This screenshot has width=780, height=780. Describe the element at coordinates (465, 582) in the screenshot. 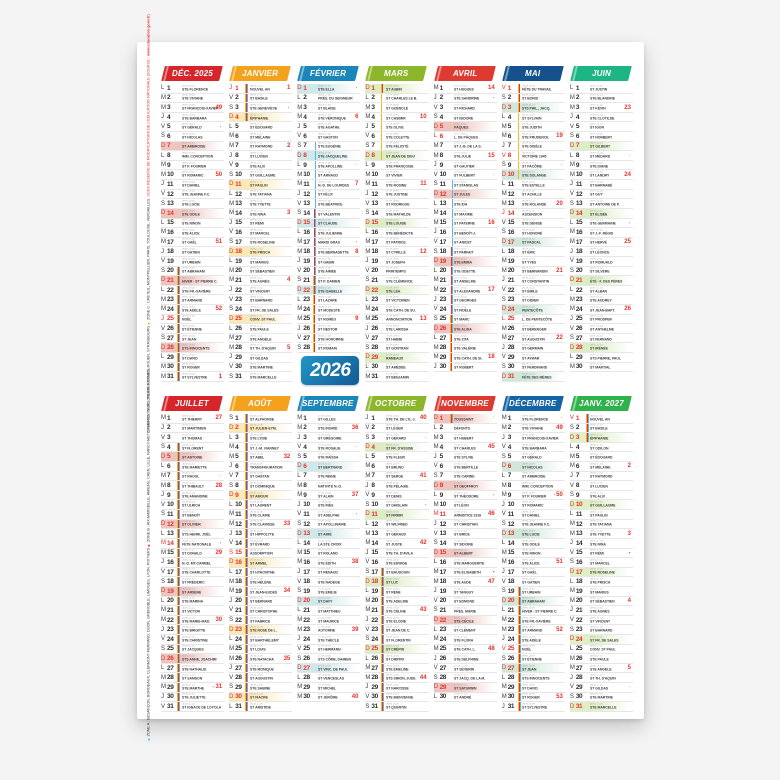

I see `day-row: M 18 07:59 17:15 STE AUDE 47` at that location.